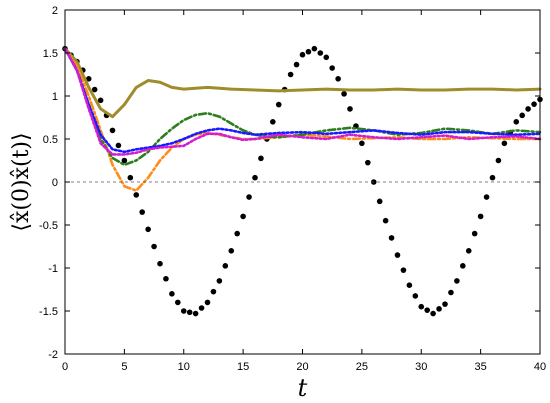 The image size is (550, 403). Describe the element at coordinates (55, 183) in the screenshot. I see `y-tick-label: 0` at that location.